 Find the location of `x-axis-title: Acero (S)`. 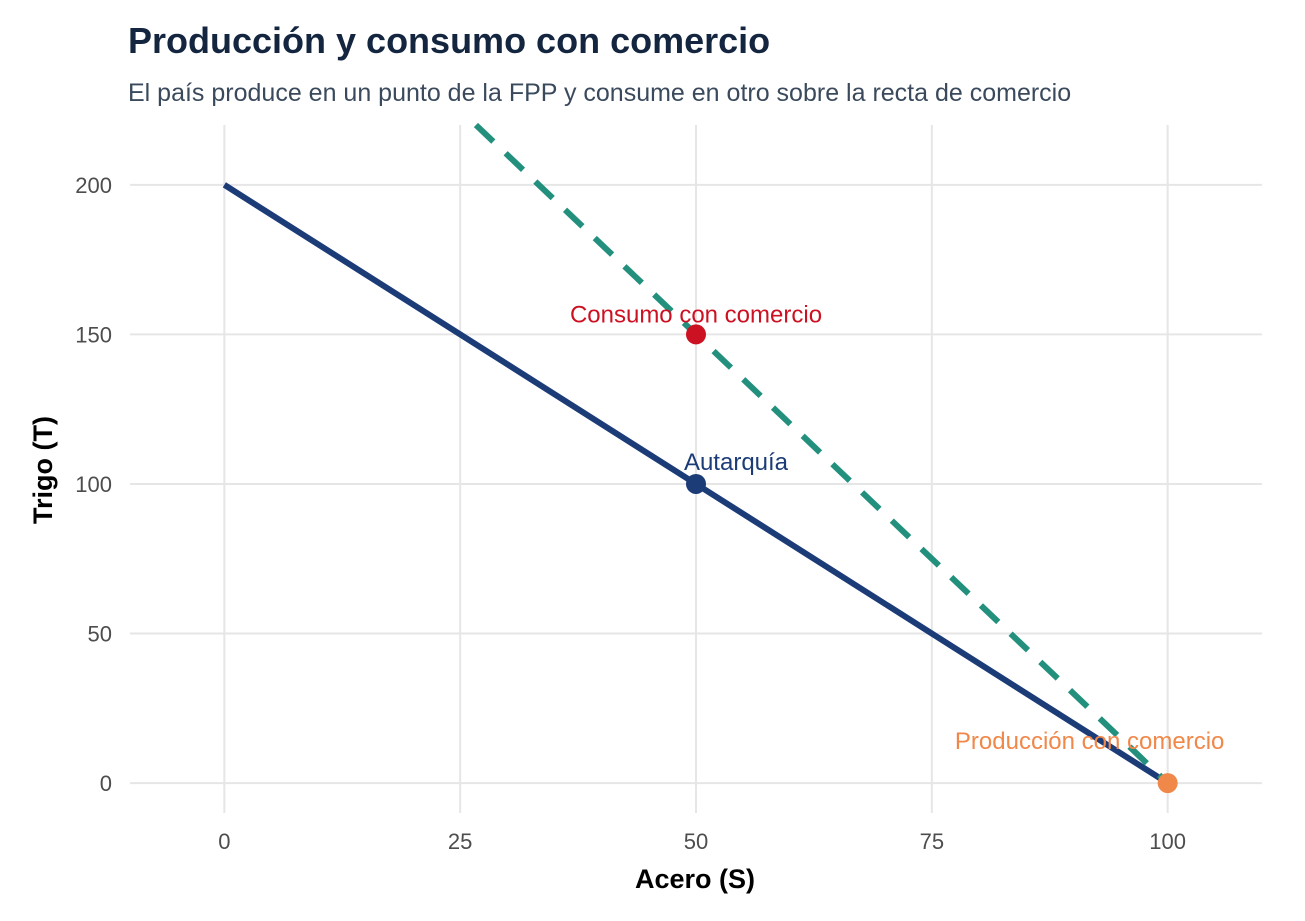

x-axis-title: Acero (S) is located at coordinates (695, 879).